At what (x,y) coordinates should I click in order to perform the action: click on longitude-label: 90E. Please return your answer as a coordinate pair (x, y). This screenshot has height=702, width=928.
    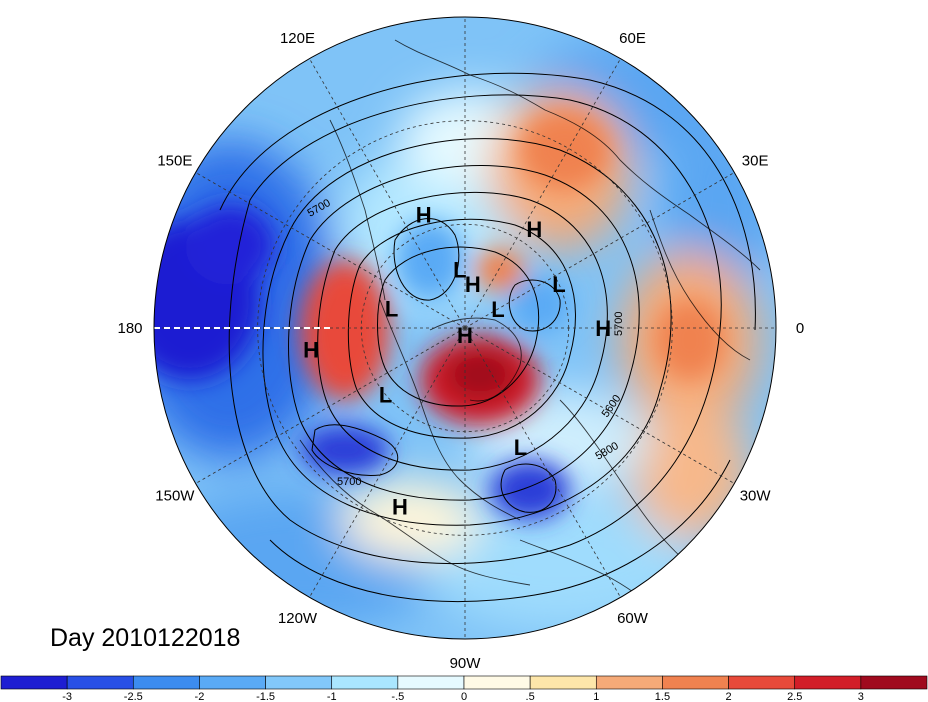
    Looking at the image, I should click on (465, 1).